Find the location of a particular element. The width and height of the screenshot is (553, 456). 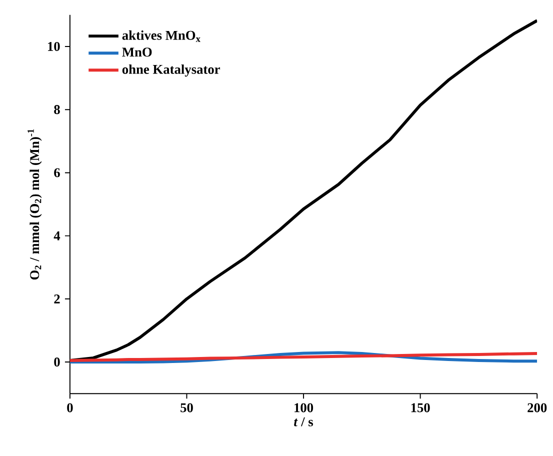

y-tick-label: 4 is located at coordinates (57, 235).